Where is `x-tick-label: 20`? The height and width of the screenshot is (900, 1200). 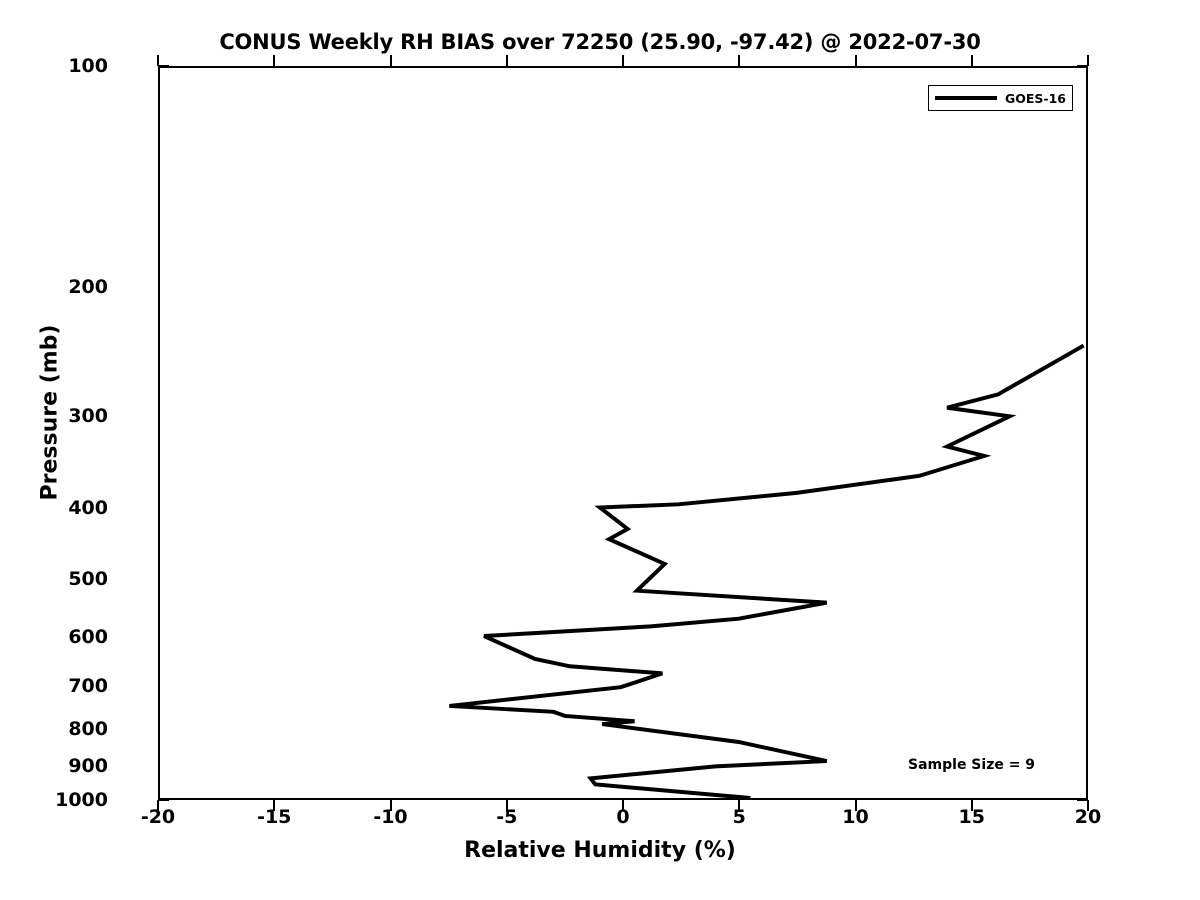
x-tick-label: 20 is located at coordinates (1088, 817).